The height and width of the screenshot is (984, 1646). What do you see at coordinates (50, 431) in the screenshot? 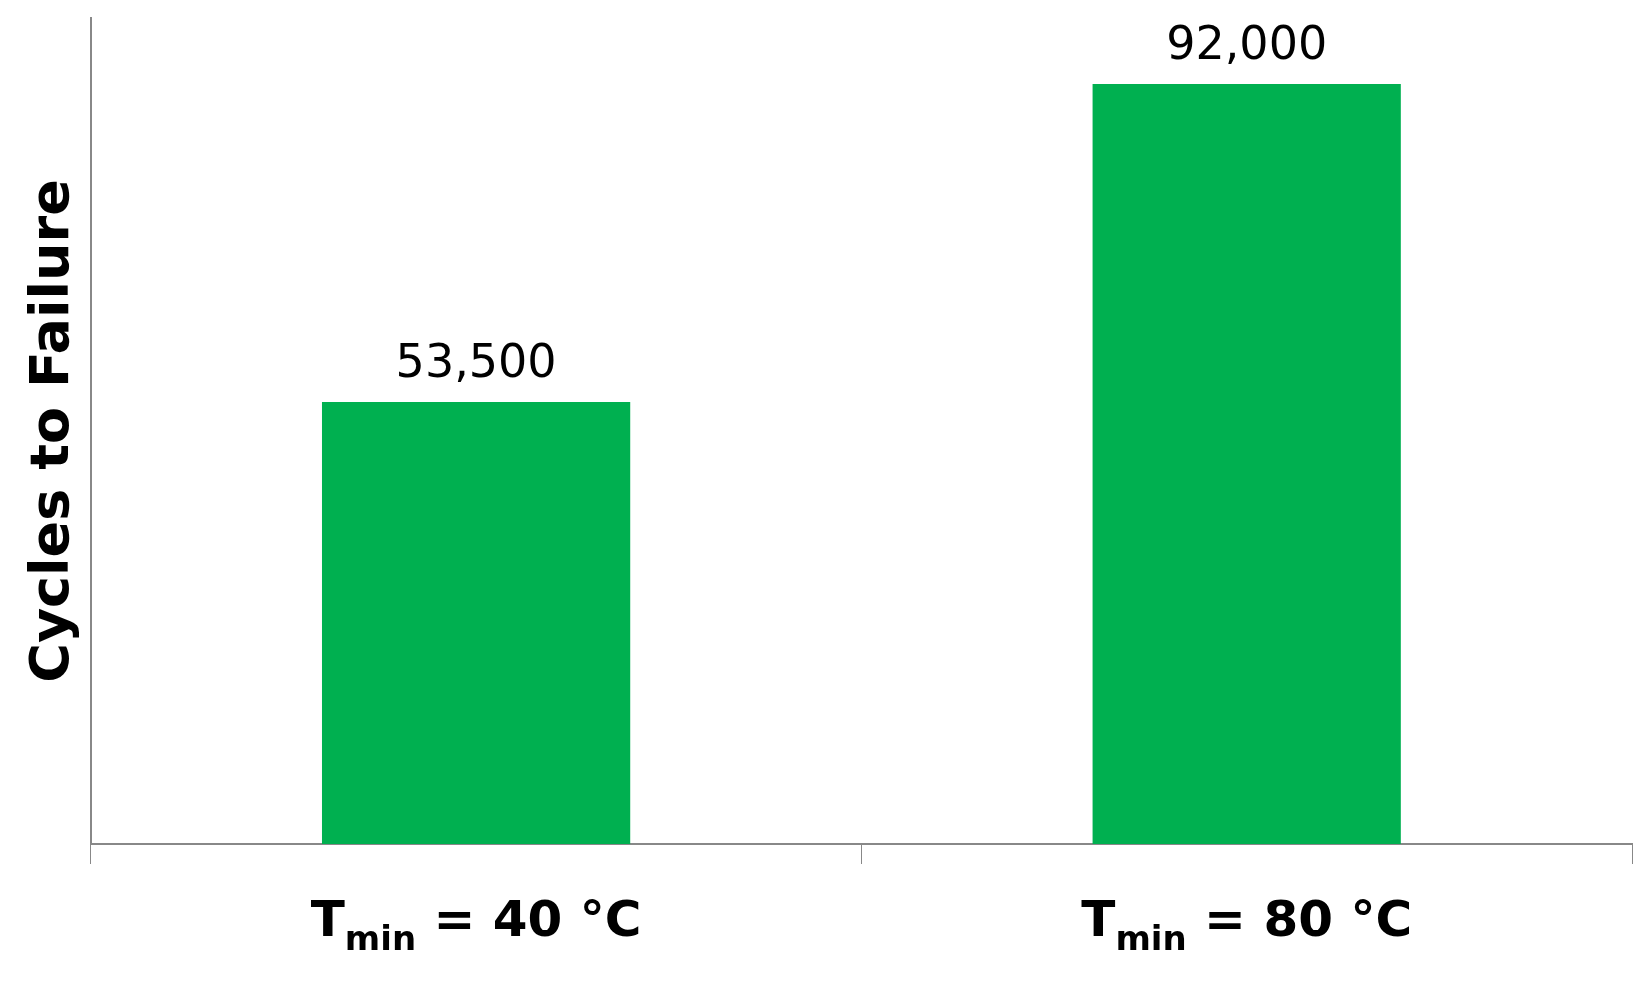
I see `y-axis-title: Cycles to Failure` at bounding box center [50, 431].